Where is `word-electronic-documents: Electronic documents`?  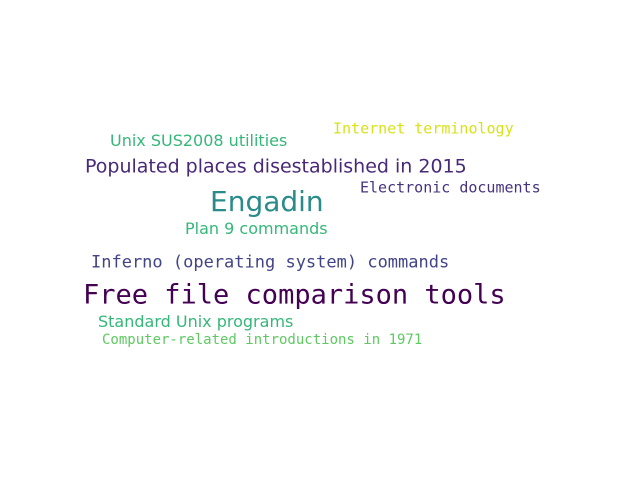
word-electronic-documents: Electronic documents is located at coordinates (450, 187).